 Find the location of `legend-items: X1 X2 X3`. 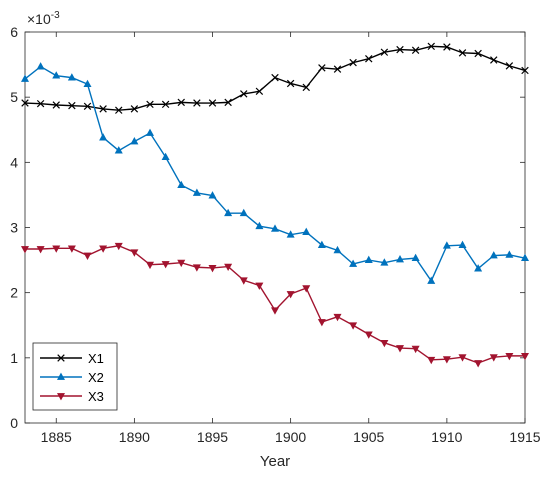

legend-items: X1 X2 X3 is located at coordinates (72, 377).